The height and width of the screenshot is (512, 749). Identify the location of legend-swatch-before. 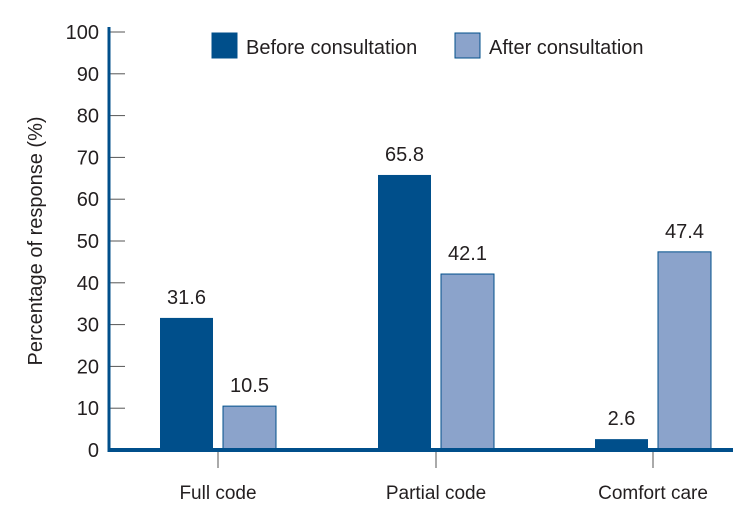
(224, 45).